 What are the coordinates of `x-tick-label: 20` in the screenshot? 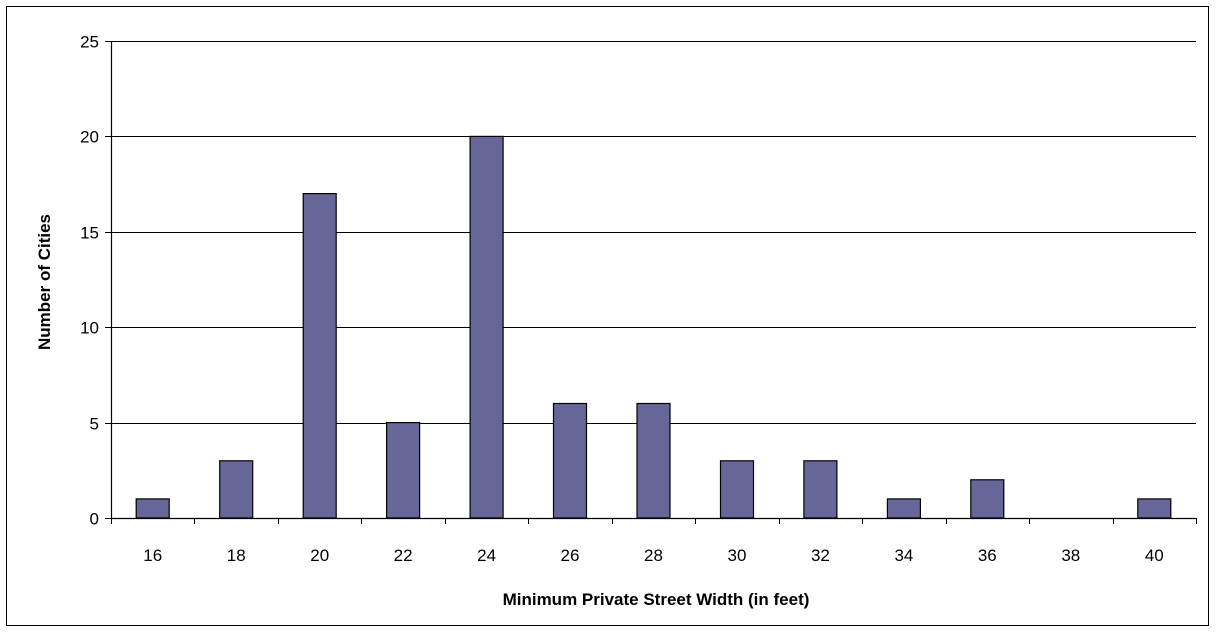 It's located at (319, 555).